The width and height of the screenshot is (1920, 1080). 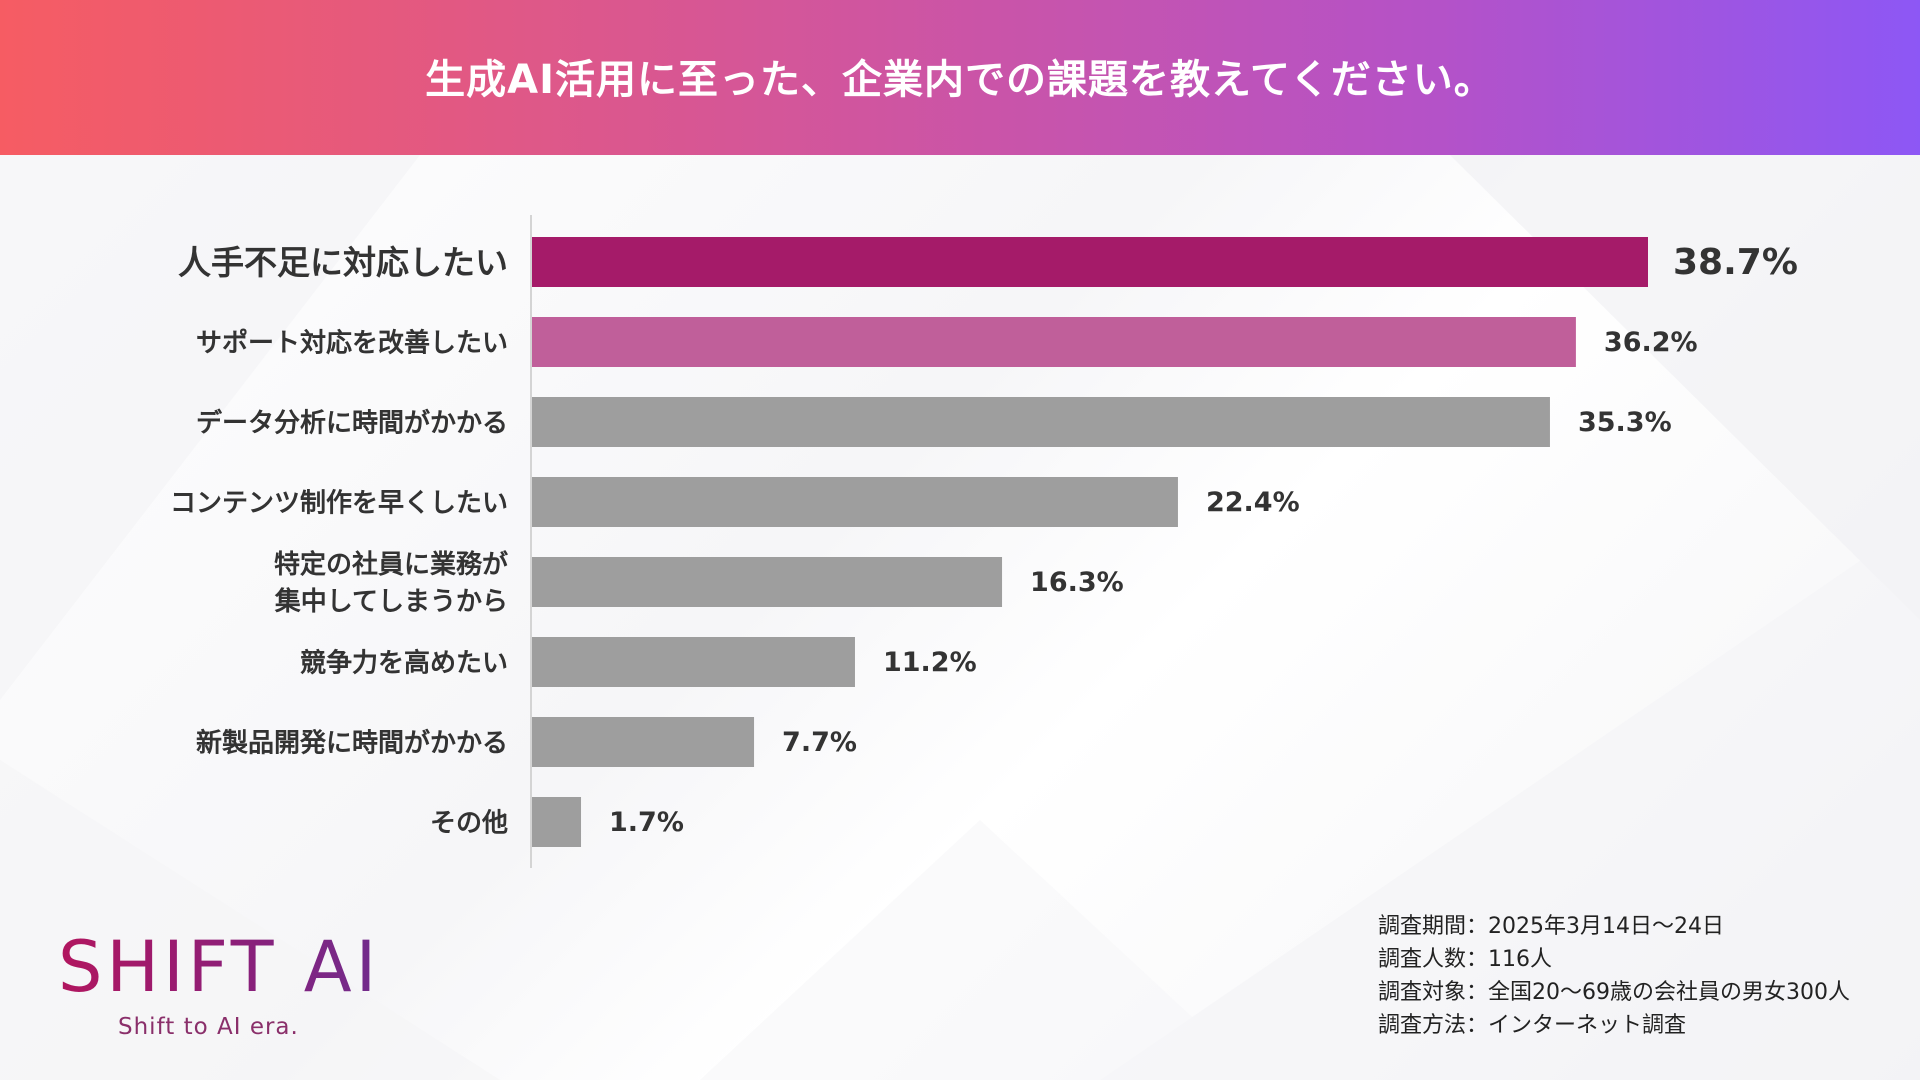 I want to click on bar-value-label-6: 11.2%, so click(x=930, y=662).